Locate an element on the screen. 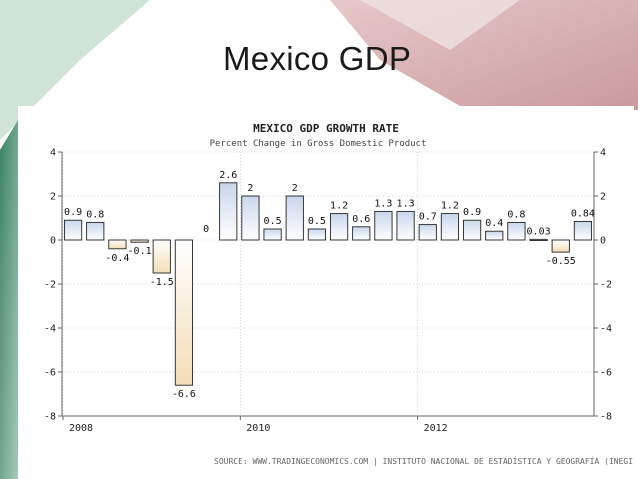 The image size is (638, 479). slide-title: Mexico GDP is located at coordinates (317, 58).